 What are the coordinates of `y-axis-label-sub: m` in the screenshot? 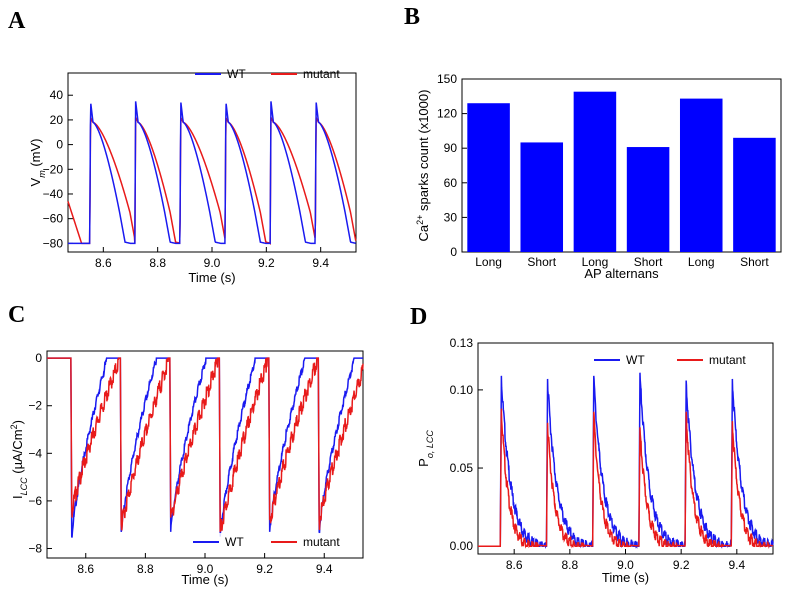 It's located at (42, 174).